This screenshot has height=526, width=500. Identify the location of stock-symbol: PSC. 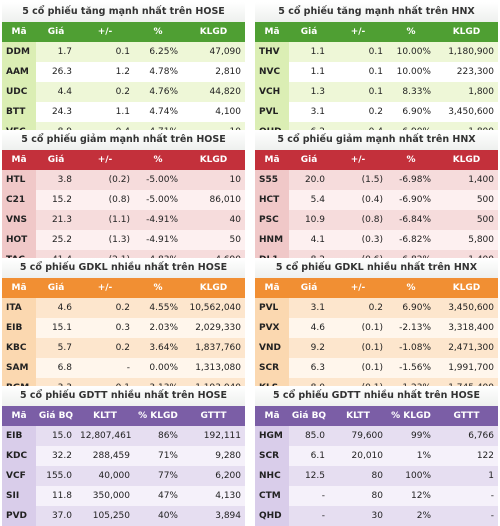
(272, 220).